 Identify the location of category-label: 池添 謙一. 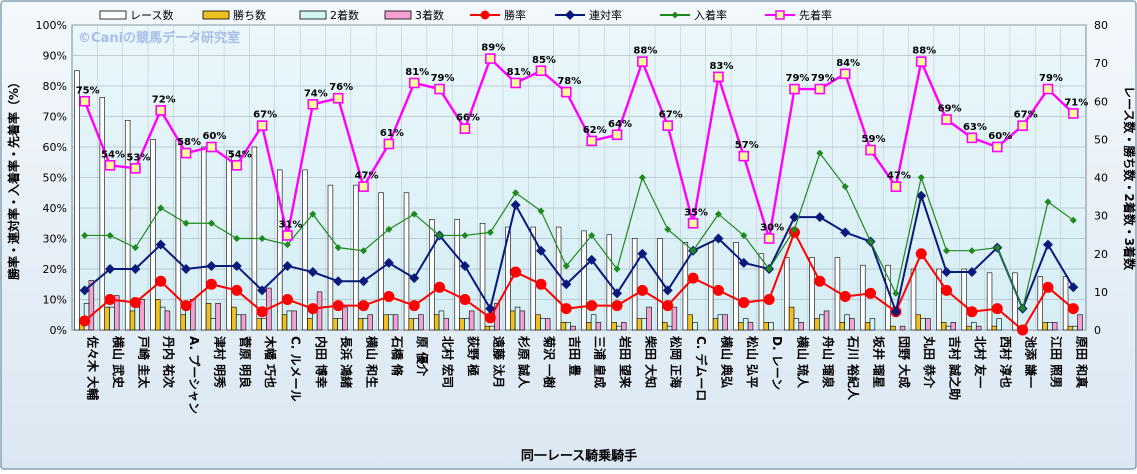
(1031, 362).